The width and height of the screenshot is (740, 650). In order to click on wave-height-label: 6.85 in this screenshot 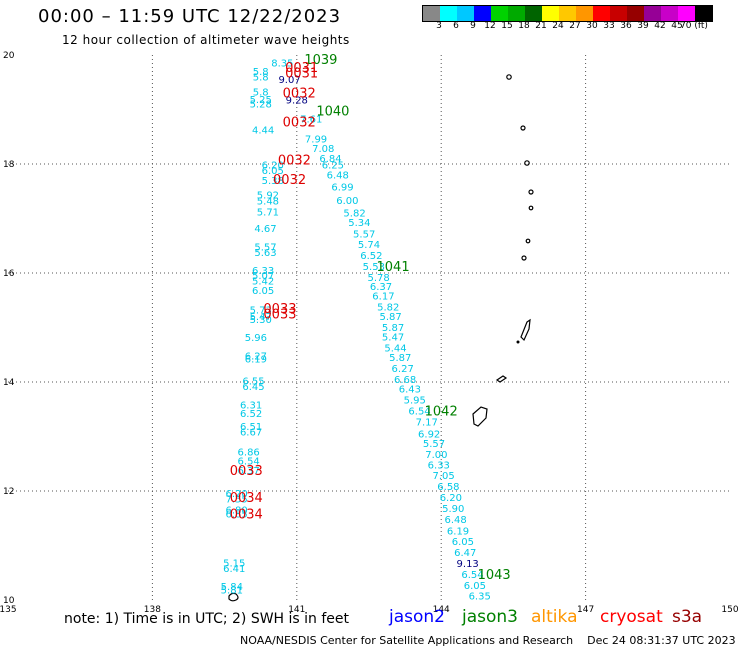, I will do `click(237, 514)`.